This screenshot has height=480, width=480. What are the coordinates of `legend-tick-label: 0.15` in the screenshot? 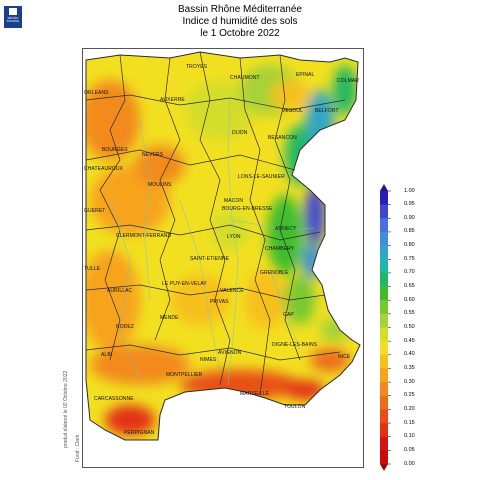 It's located at (409, 422).